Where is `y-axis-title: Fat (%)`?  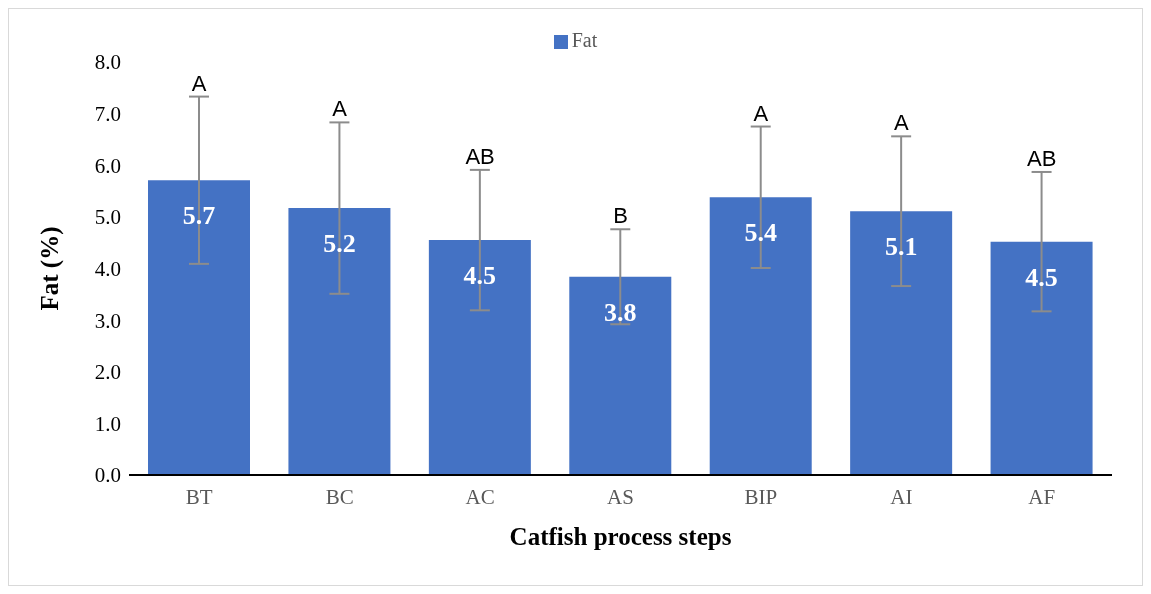 y-axis-title: Fat (%) is located at coordinates (49, 268).